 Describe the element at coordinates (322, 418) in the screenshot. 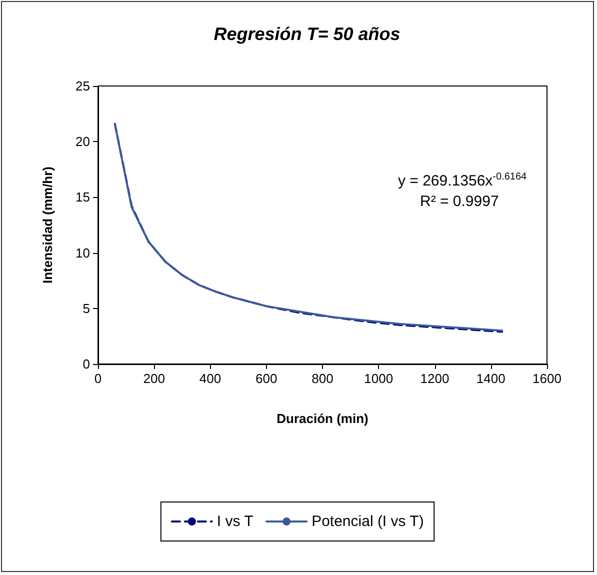

I see `x-axis-title: Duración (min)` at that location.